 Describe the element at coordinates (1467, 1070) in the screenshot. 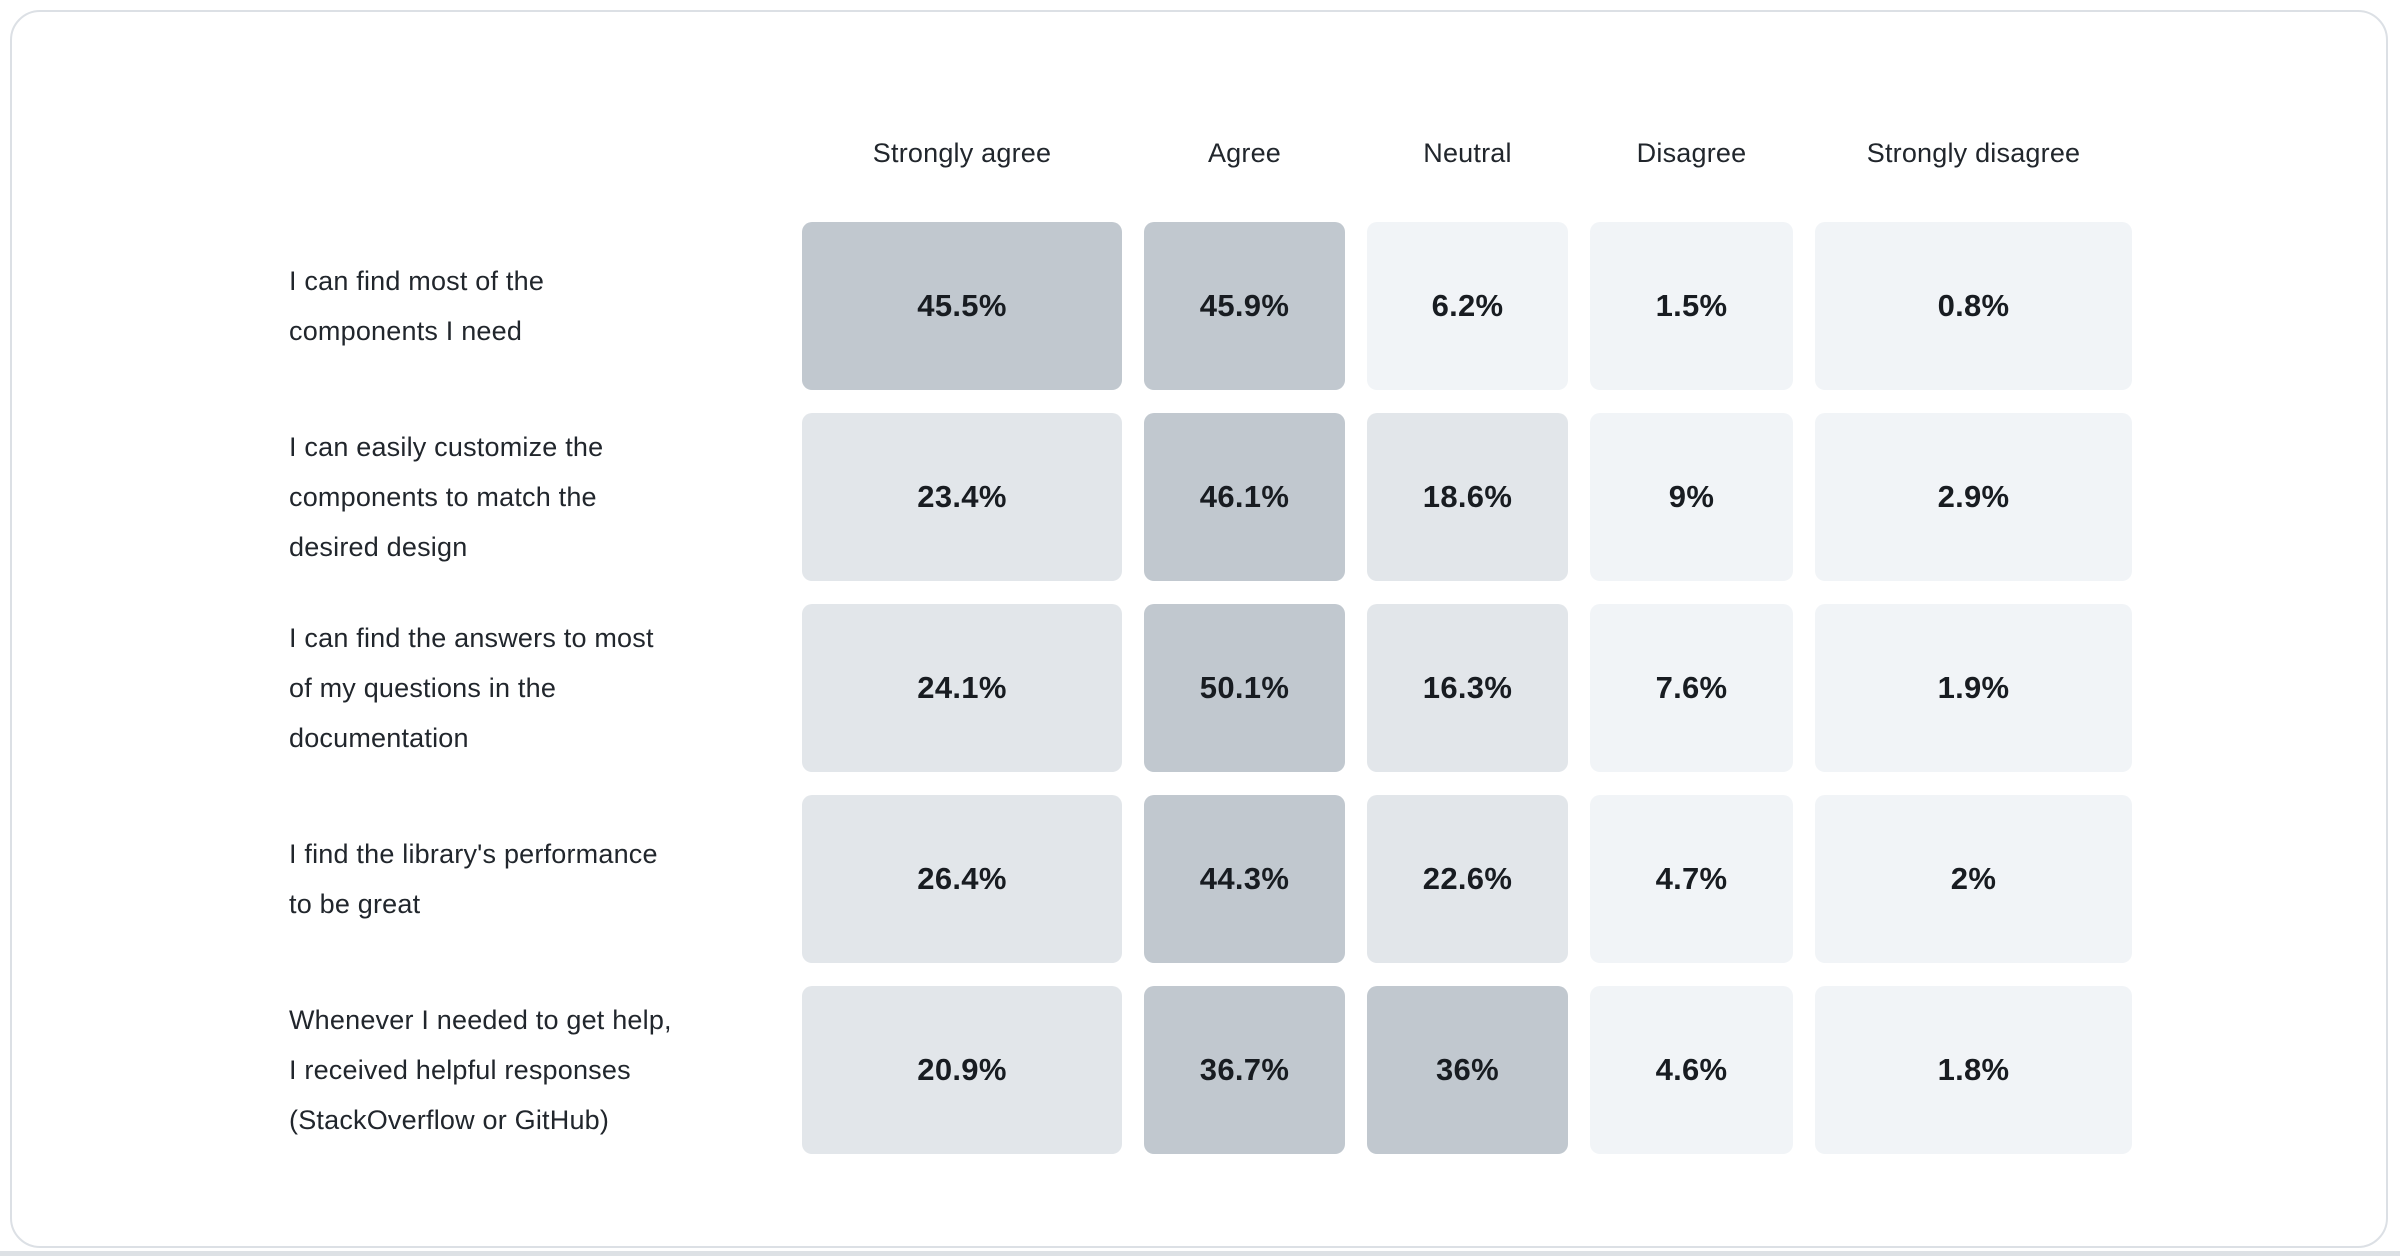

I see `heatmap-cell: 36%` at that location.